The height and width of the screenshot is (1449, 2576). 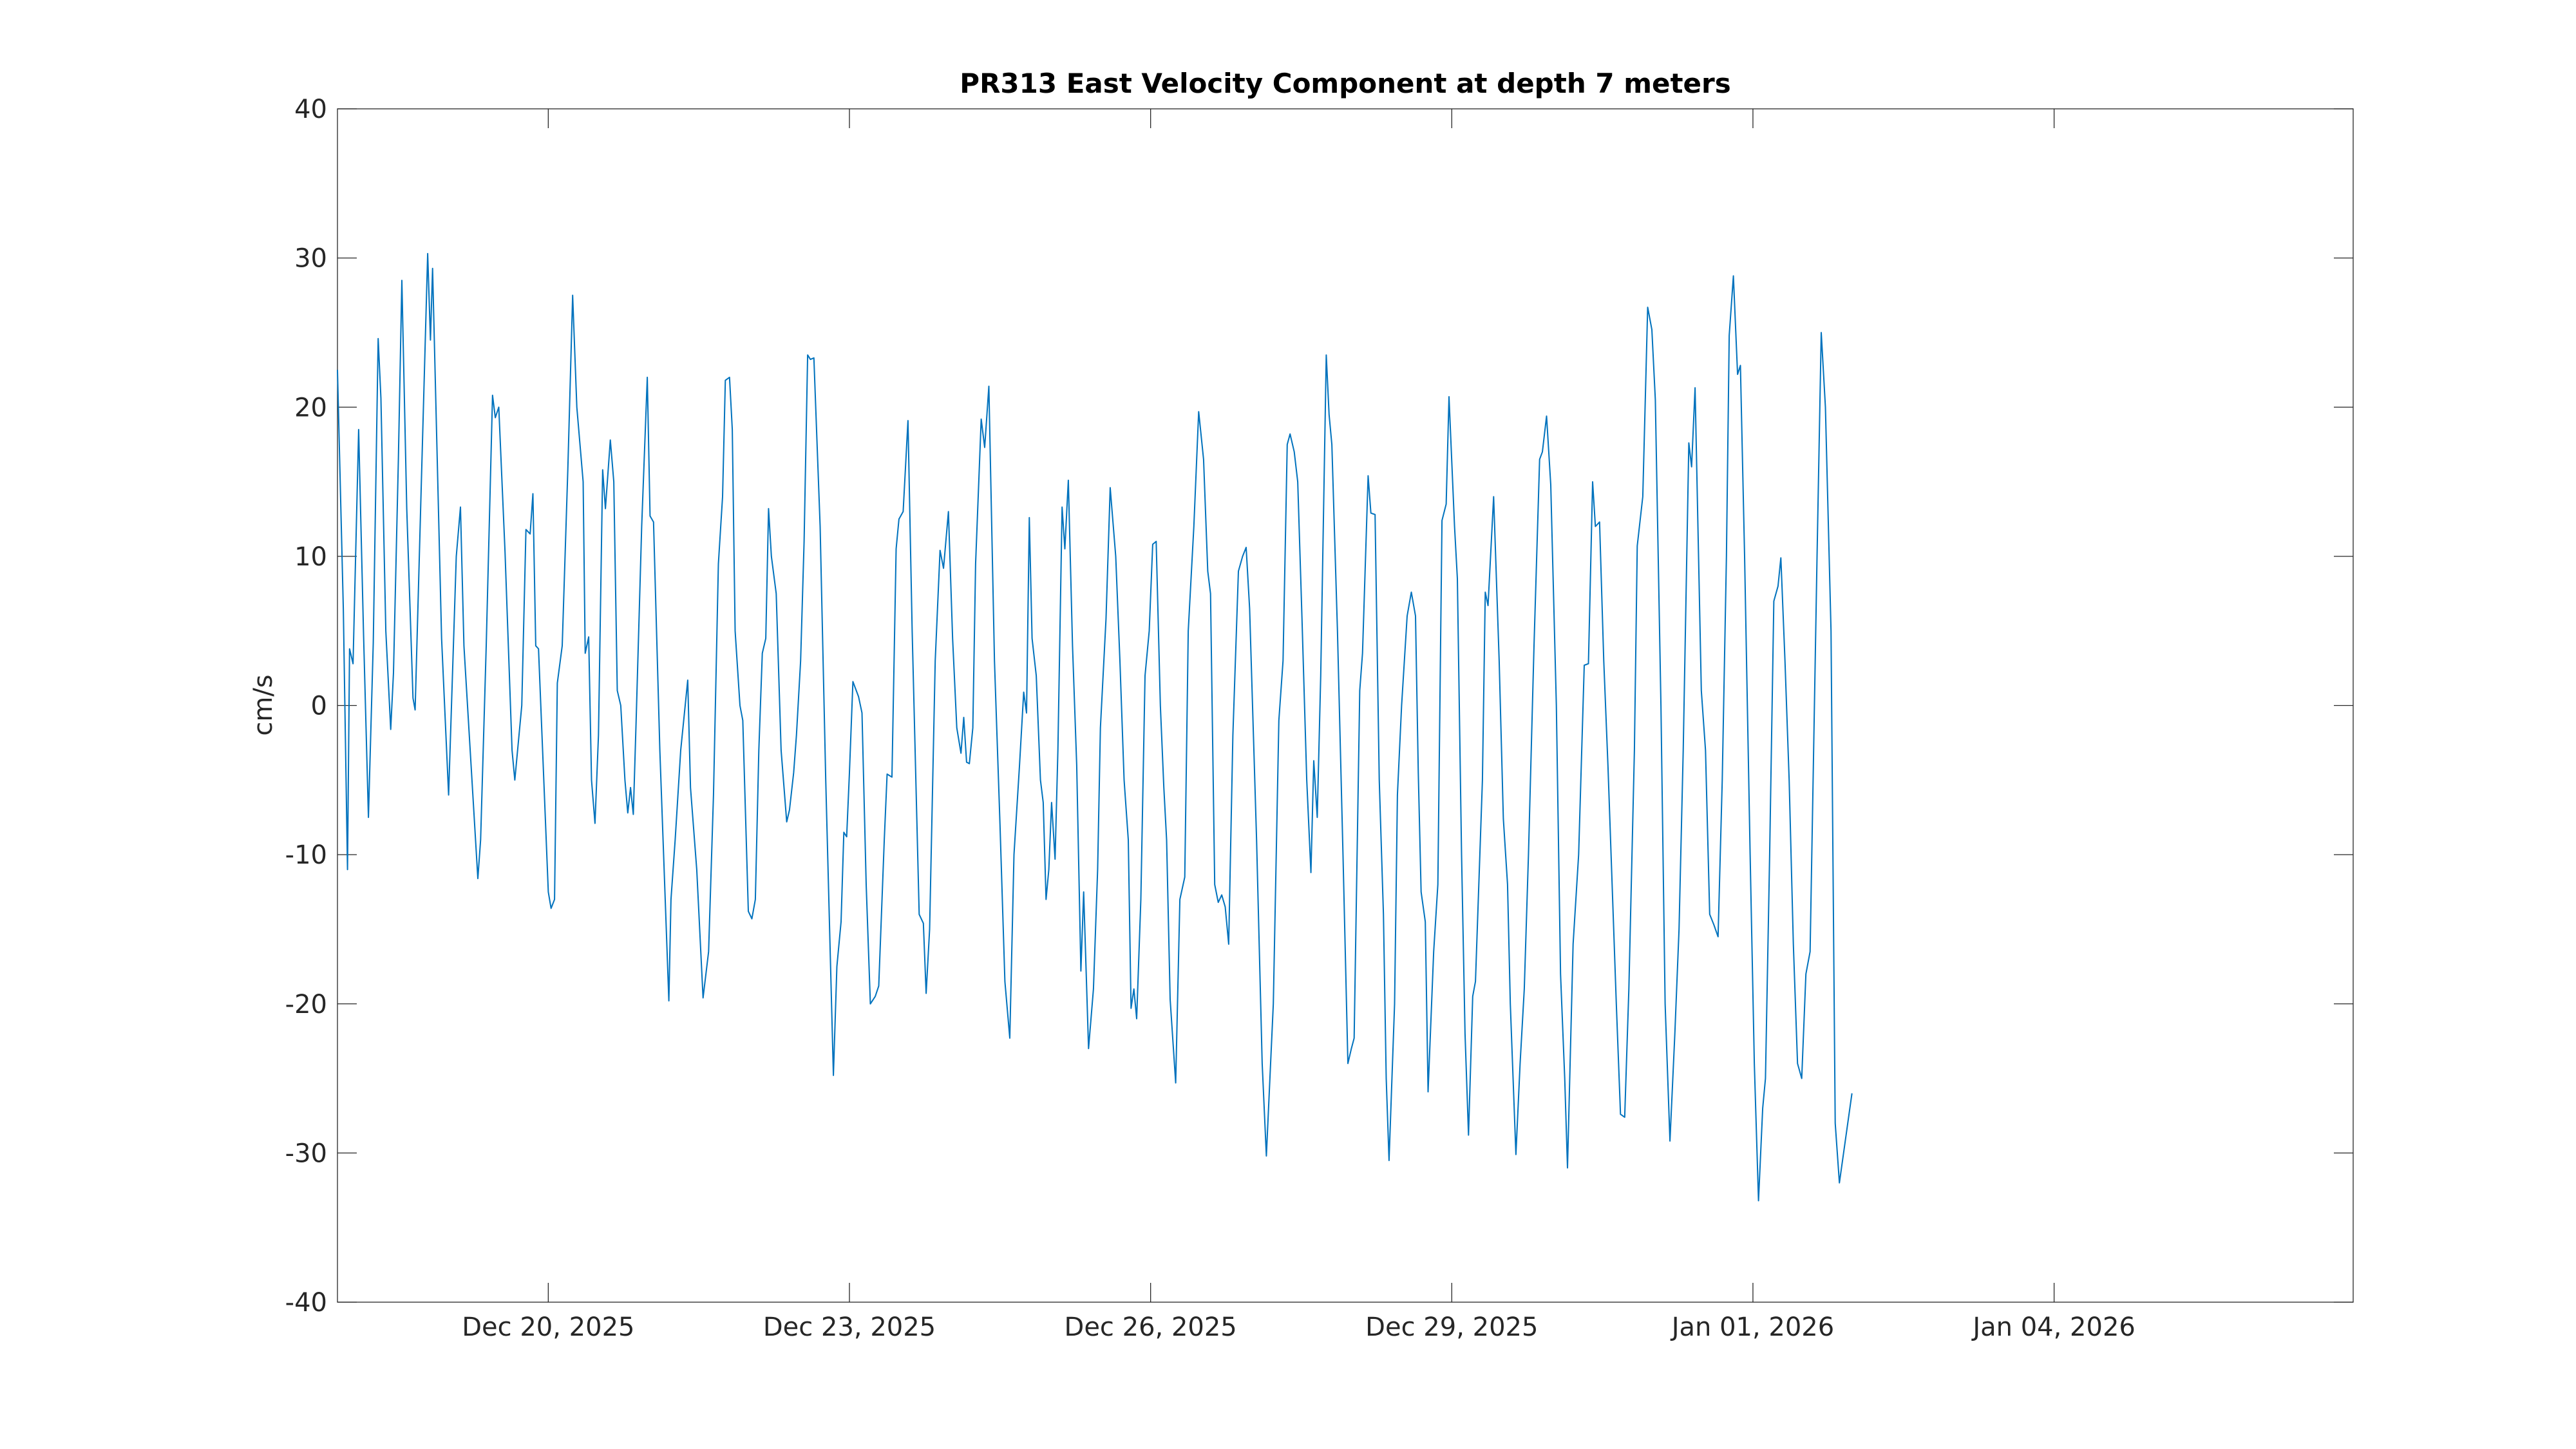 I want to click on y-tick-label: 0, so click(x=319, y=707).